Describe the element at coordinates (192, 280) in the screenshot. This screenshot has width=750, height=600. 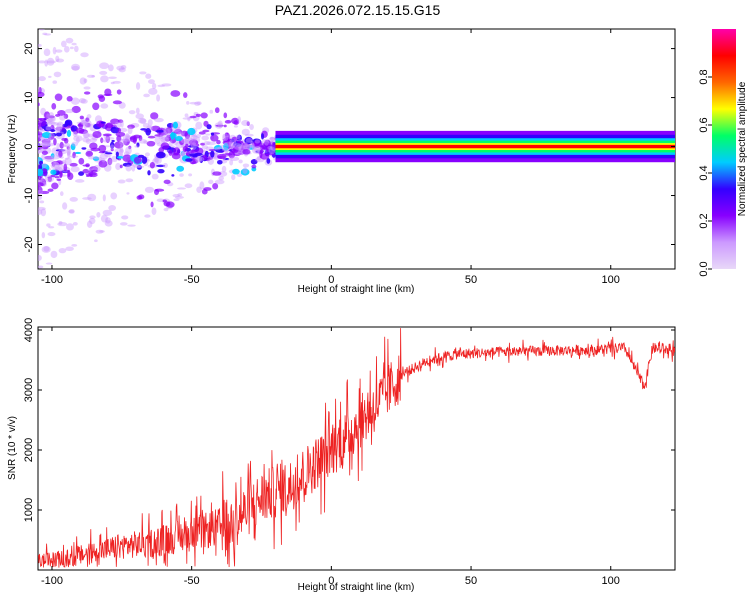
I see `spectrogram-x-tick-label: -50` at that location.